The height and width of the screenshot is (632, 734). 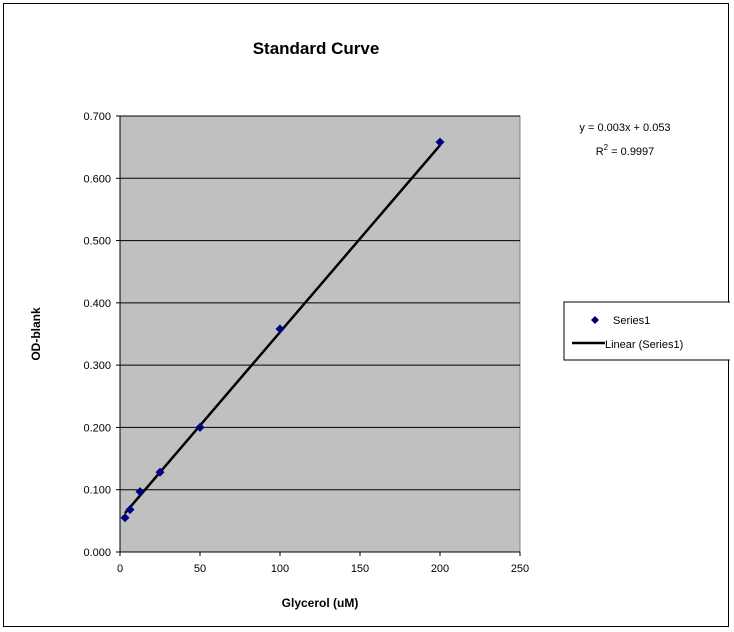 What do you see at coordinates (360, 569) in the screenshot?
I see `x-tick-label: 150` at bounding box center [360, 569].